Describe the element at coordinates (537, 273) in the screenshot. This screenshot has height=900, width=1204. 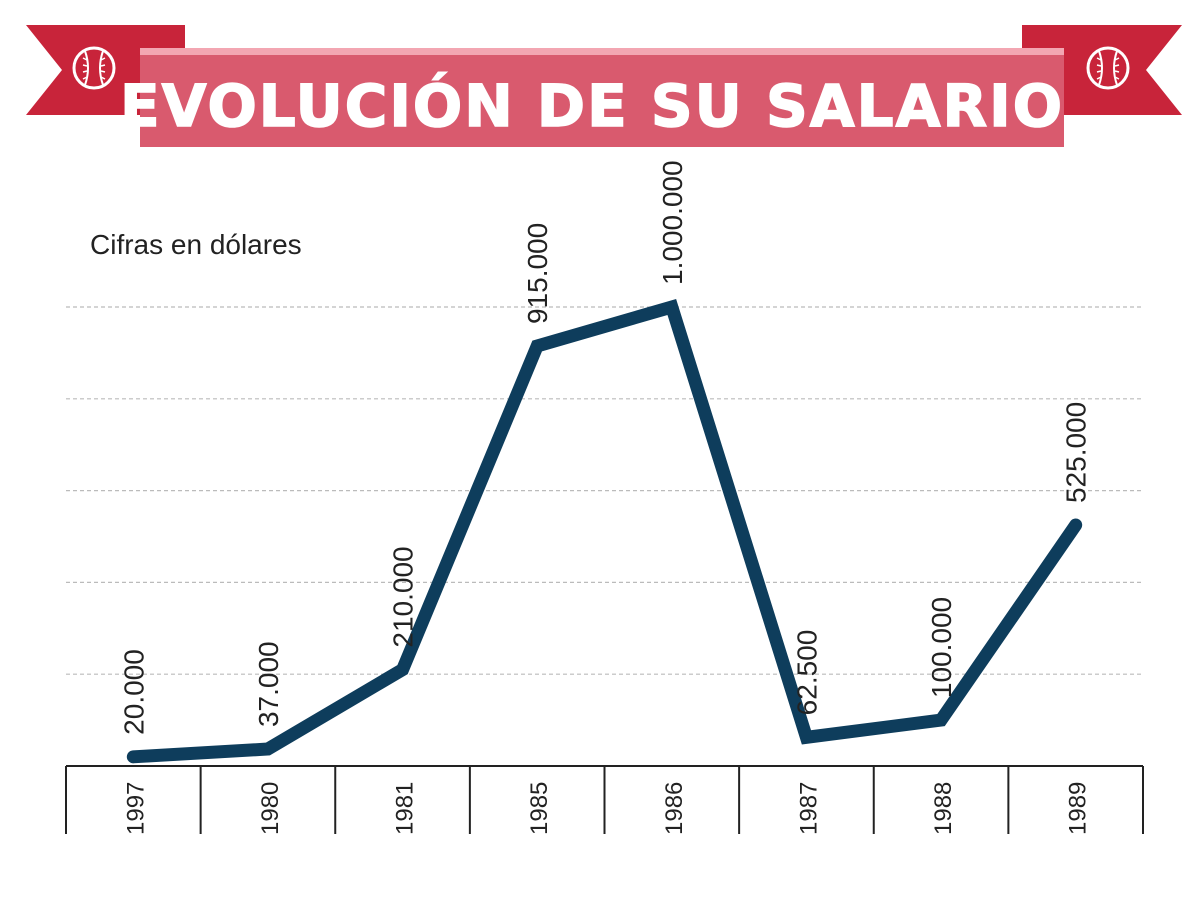
I see `data-label: 915.000` at that location.